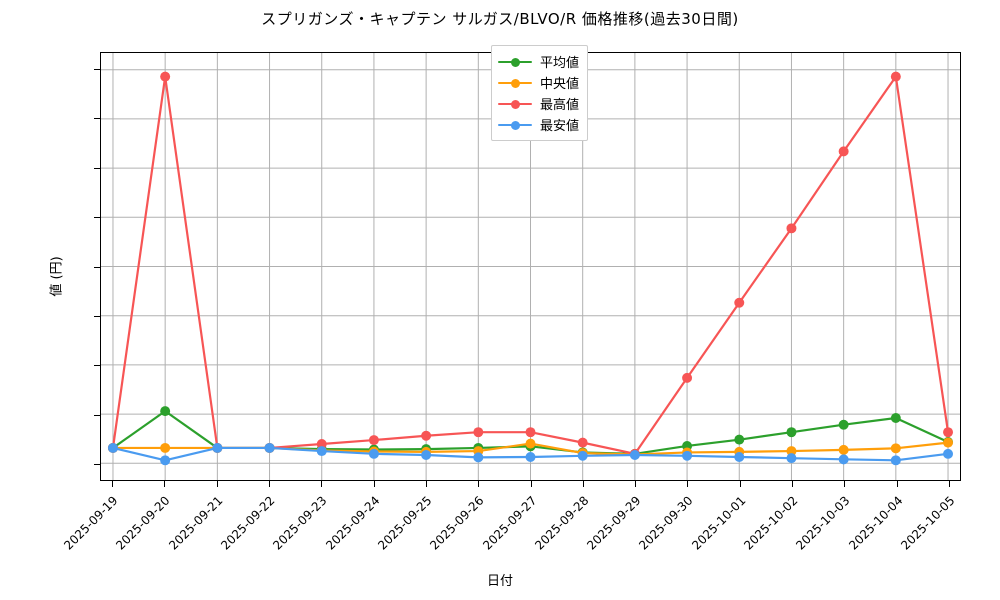  What do you see at coordinates (560, 105) in the screenshot?
I see `legend-label: 最高値` at bounding box center [560, 105].